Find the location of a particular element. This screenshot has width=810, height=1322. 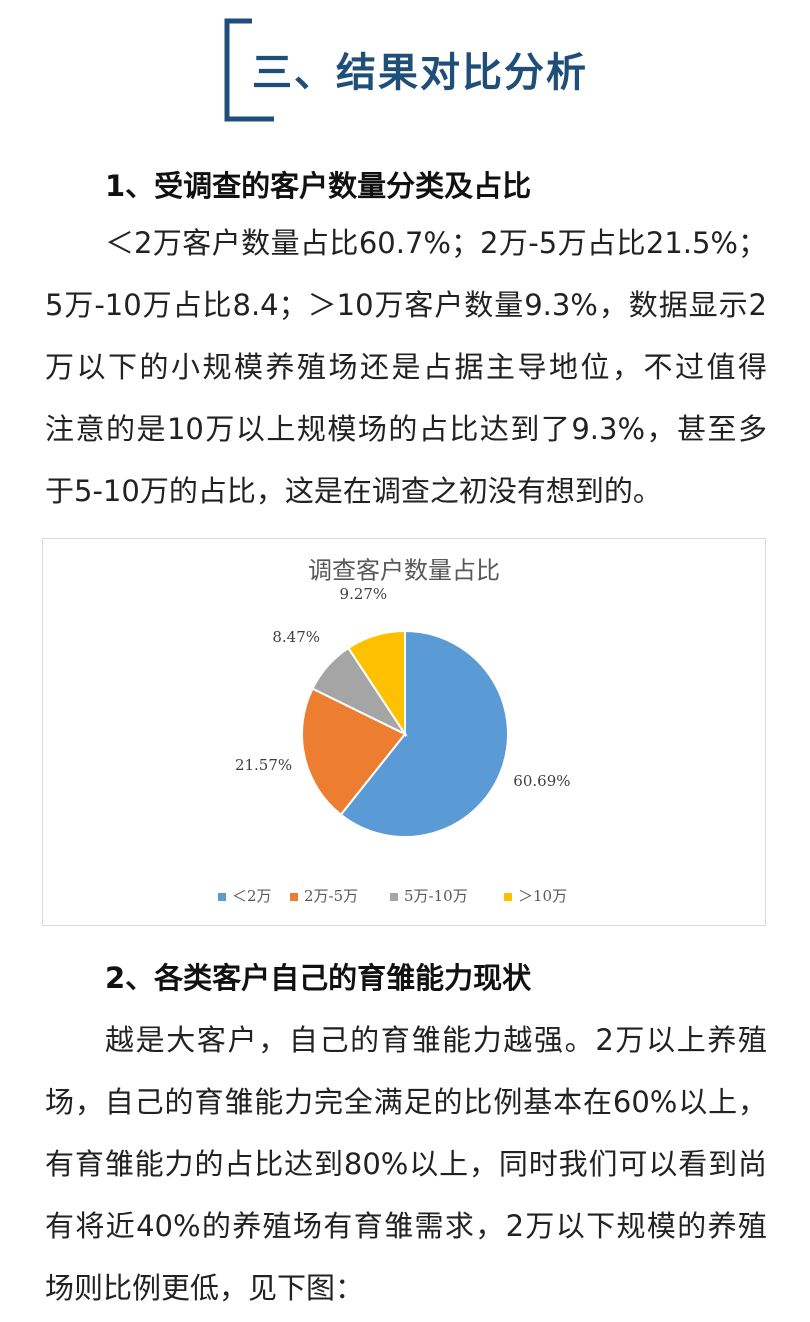

legend-label: ＜2万 is located at coordinates (252, 896).